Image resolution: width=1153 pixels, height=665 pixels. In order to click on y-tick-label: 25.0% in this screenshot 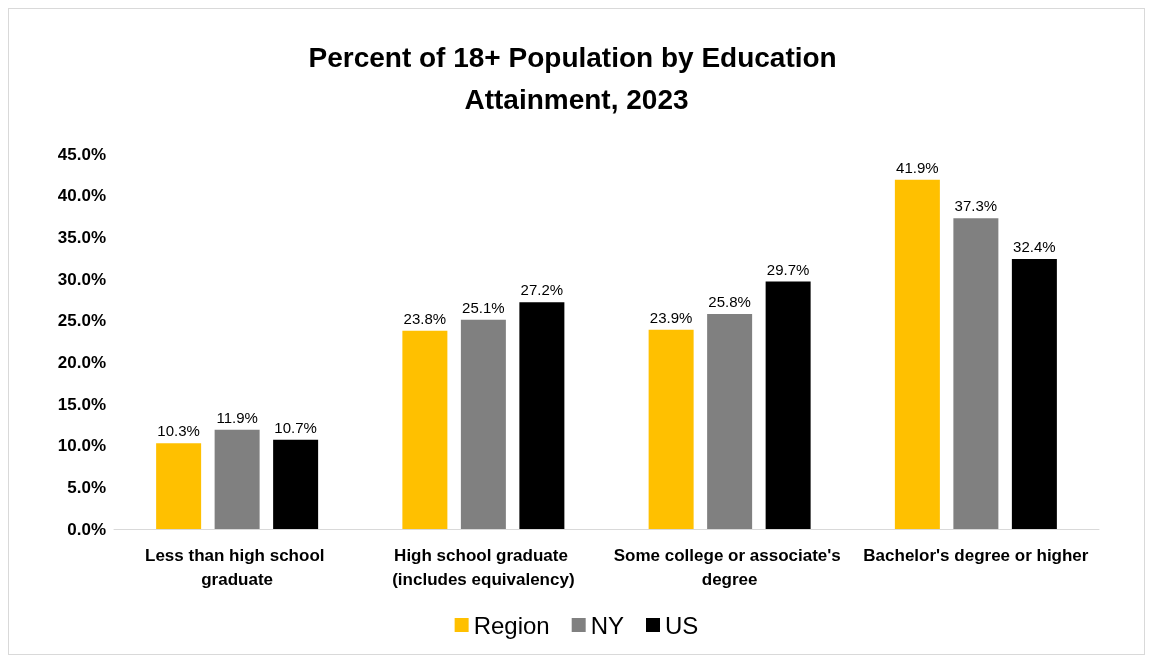, I will do `click(81, 321)`.